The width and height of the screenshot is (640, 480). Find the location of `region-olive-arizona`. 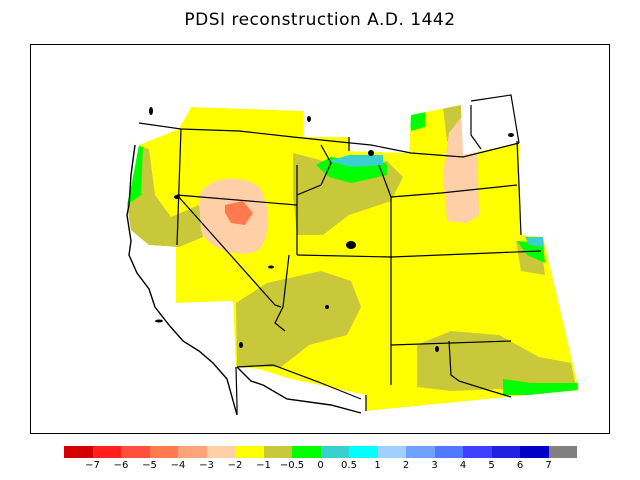

region-olive-arizona is located at coordinates (298, 319).